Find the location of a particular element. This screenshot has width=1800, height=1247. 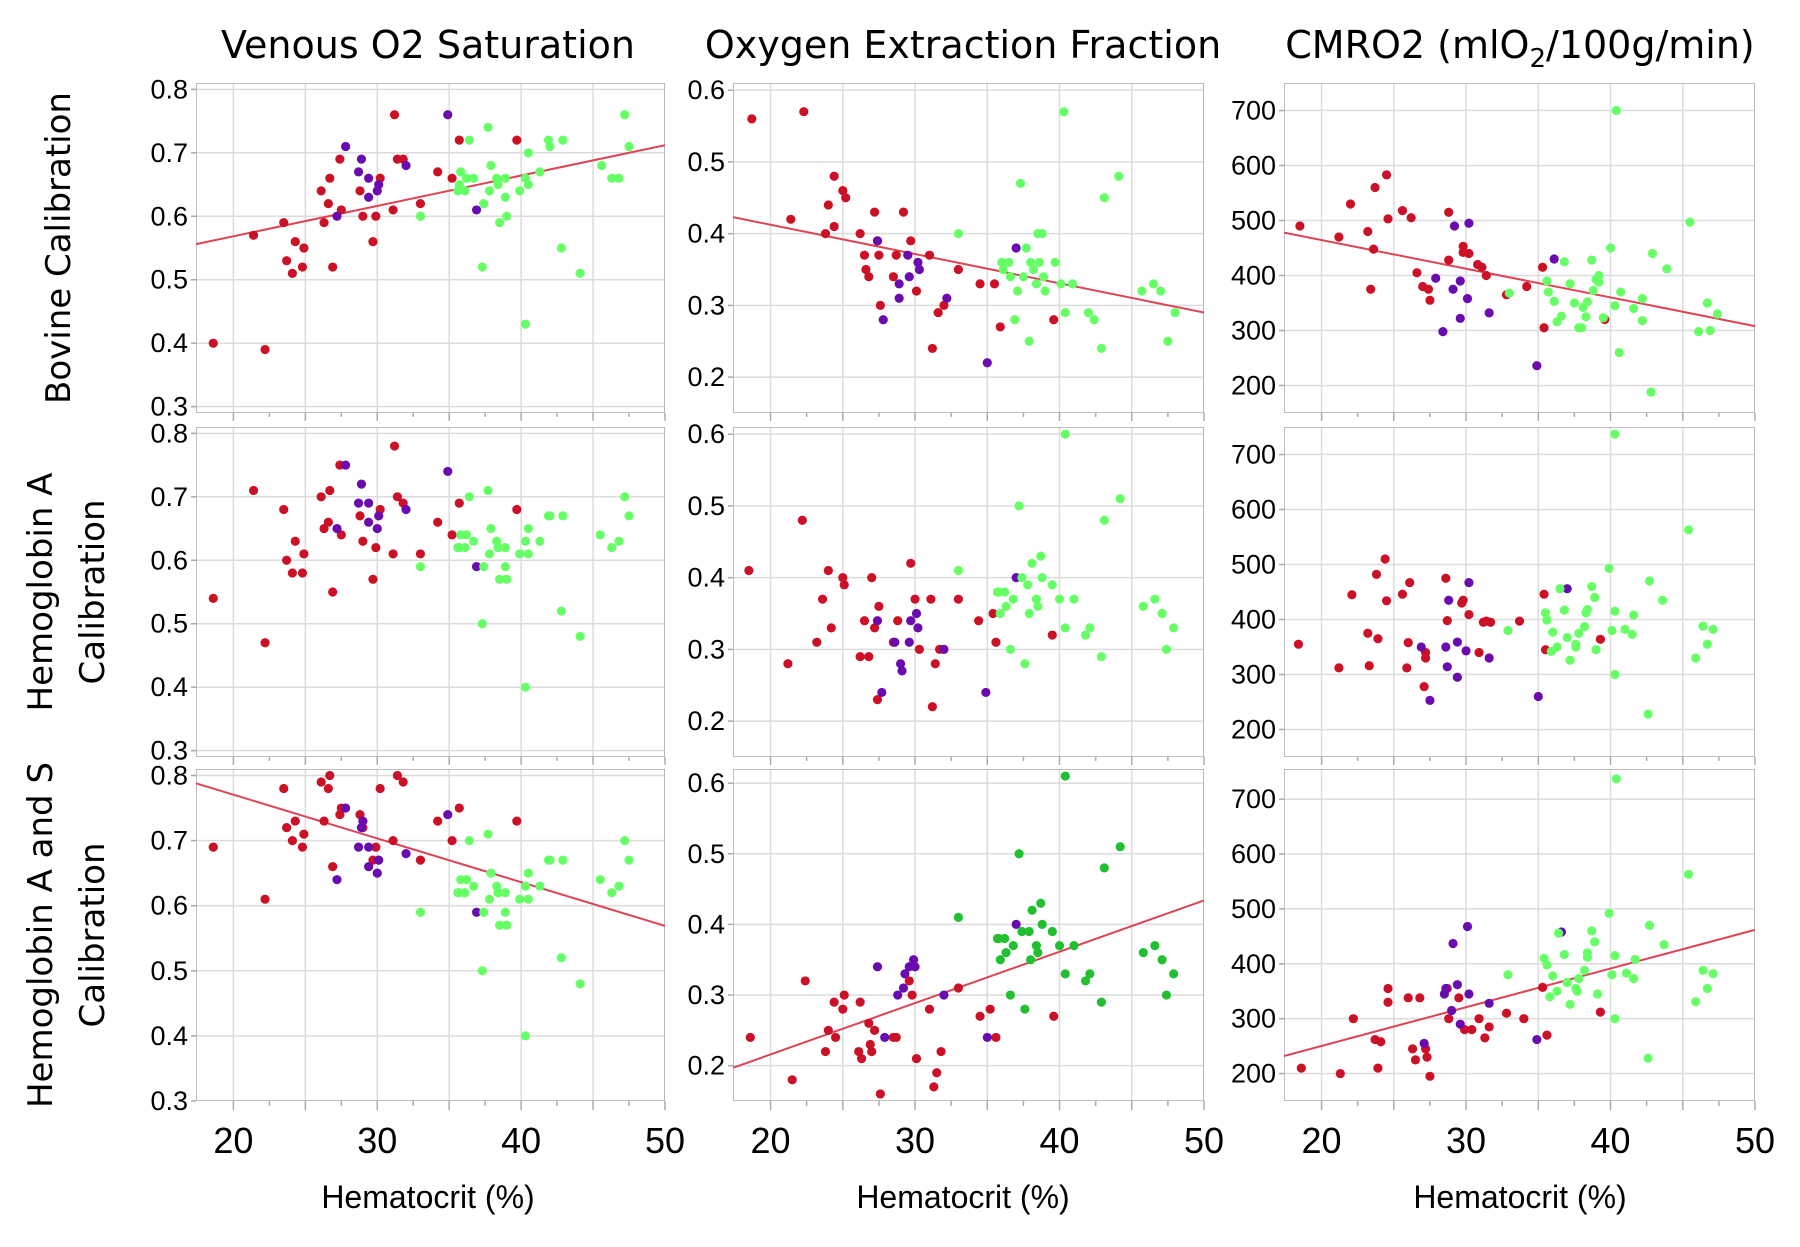

y-tick-label: 200 is located at coordinates (1253, 386).